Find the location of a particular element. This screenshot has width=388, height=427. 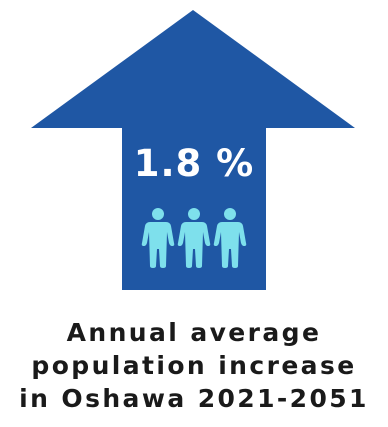

caption-line-3: in Oshawa 2021-2051 is located at coordinates (194, 398).